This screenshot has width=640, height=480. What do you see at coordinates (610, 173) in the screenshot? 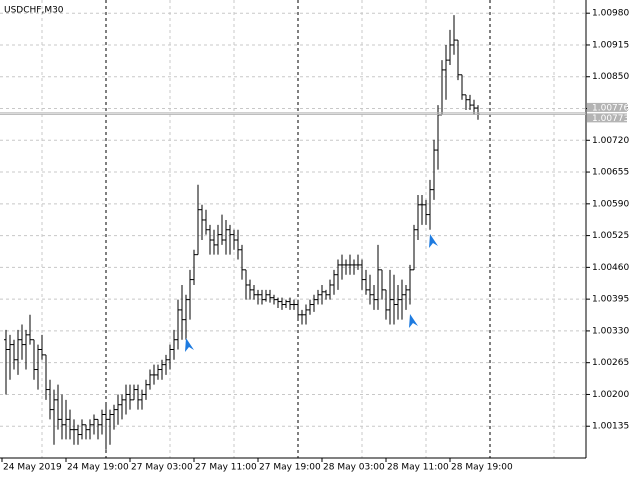
I see `y-tick-label: 1.00655` at bounding box center [610, 173].